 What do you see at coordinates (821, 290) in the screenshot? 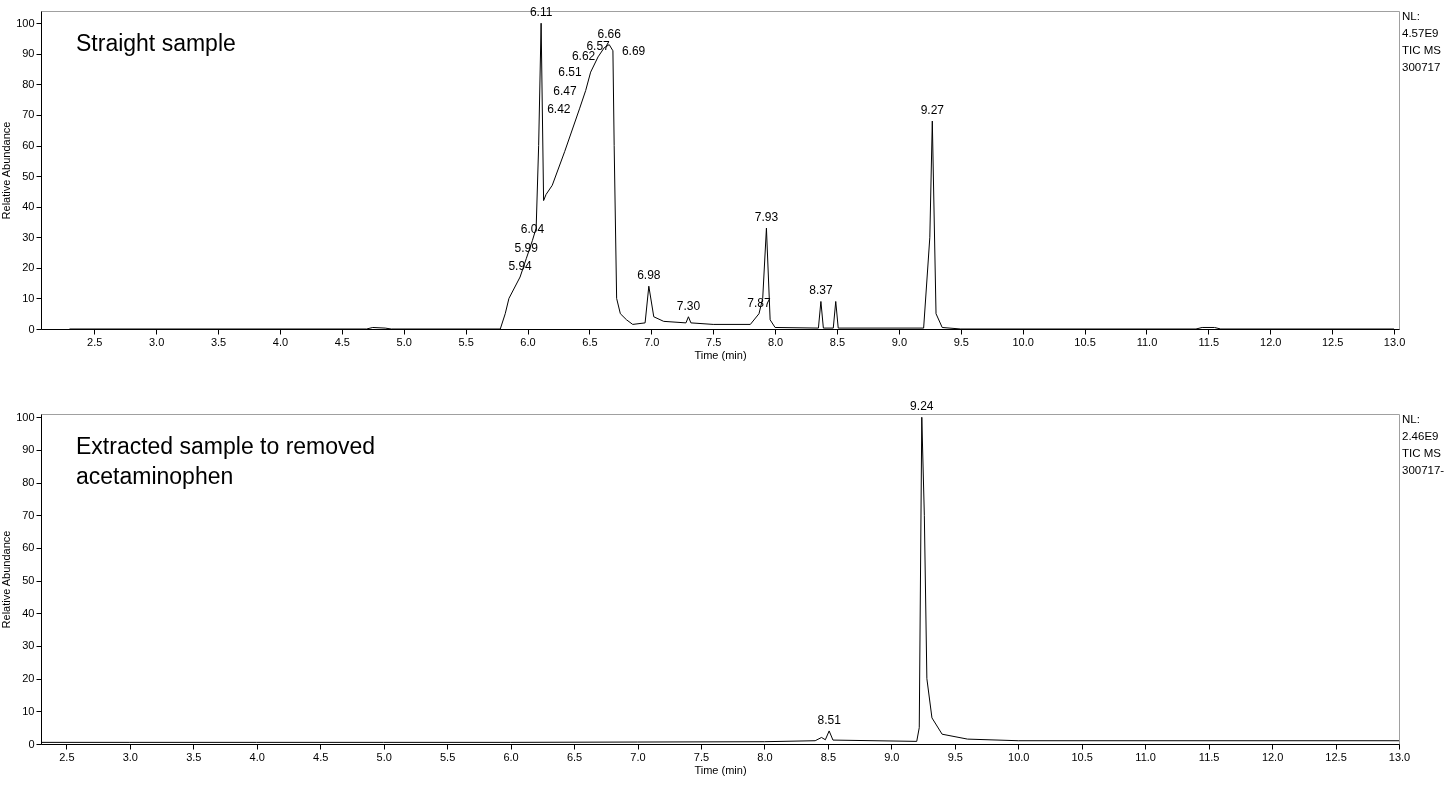
I see `annotation: 8.37` at bounding box center [821, 290].